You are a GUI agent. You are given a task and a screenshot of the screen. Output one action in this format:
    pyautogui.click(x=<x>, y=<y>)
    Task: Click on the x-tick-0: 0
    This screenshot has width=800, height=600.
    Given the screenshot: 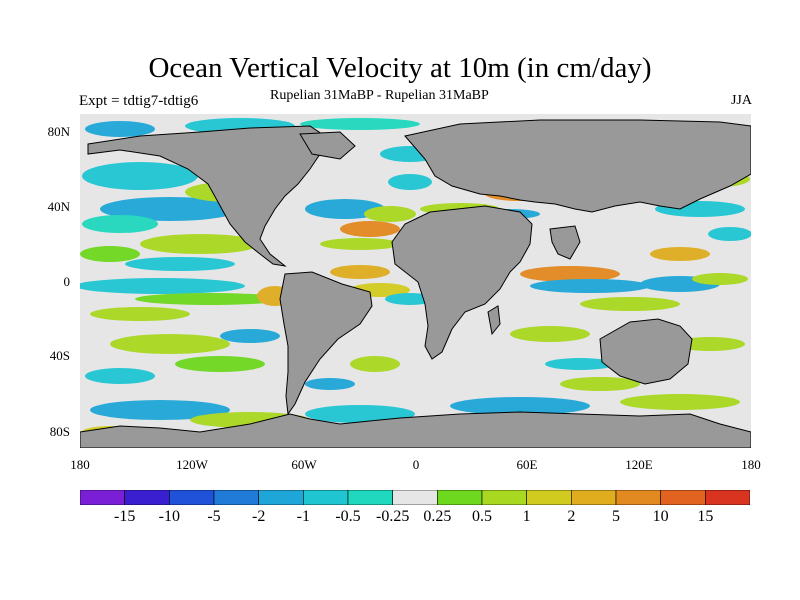 What is the action you would take?
    pyautogui.click(x=416, y=464)
    